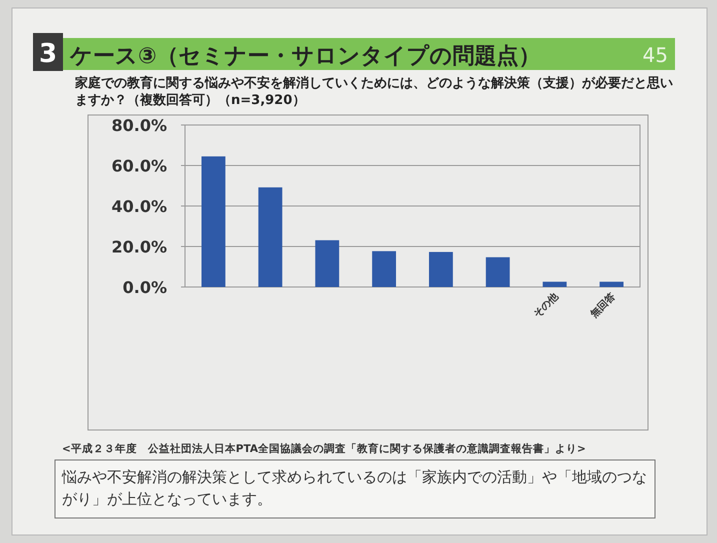  What do you see at coordinates (324, 448) in the screenshot?
I see `text: <平成２３年度 公益社団法人日本PTA全国協議会の調査「教育に関する保護者の意識調査報告書」より>` at bounding box center [324, 448].